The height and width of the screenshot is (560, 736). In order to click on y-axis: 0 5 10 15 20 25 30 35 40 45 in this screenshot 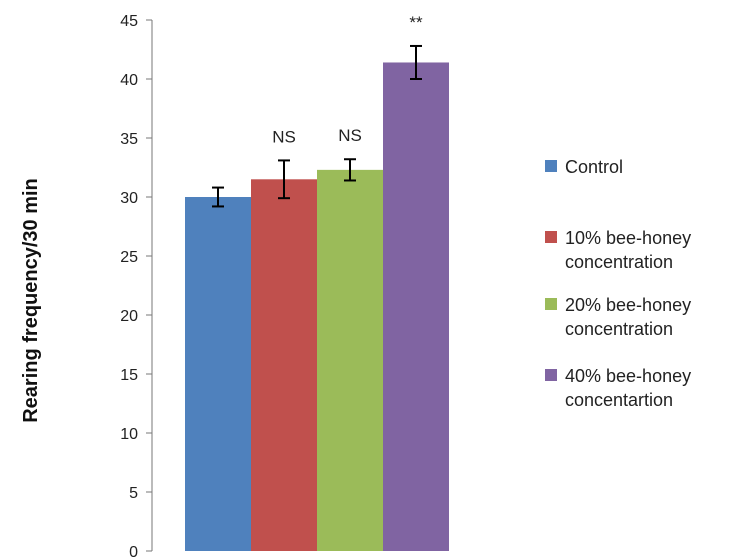, I will do `click(136, 286)`.